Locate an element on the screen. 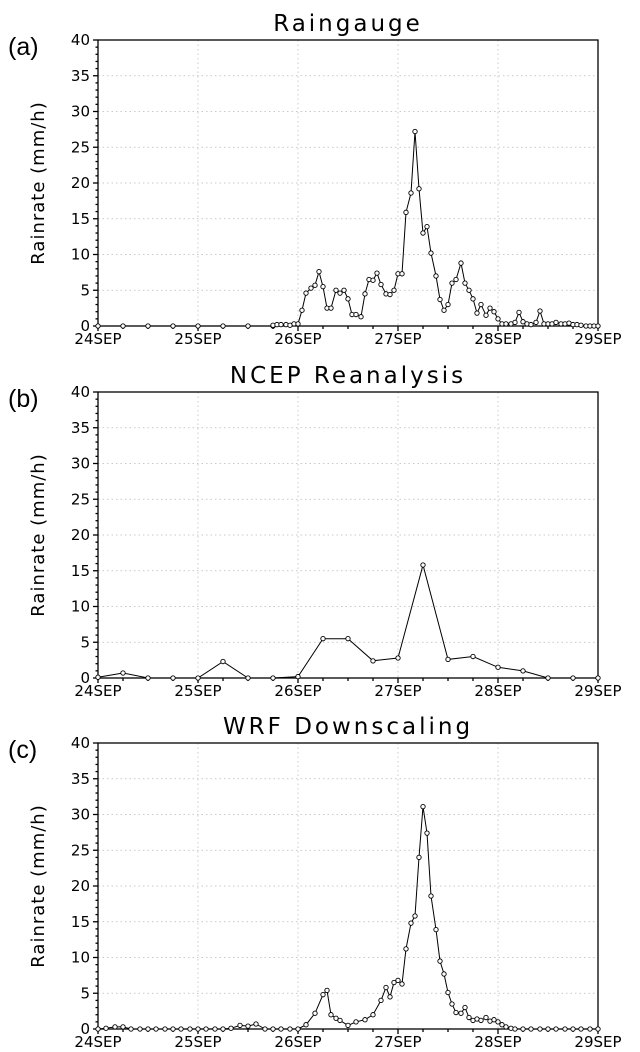 Image resolution: width=640 pixels, height=1052 pixels. panel-label: (c) is located at coordinates (22, 750).